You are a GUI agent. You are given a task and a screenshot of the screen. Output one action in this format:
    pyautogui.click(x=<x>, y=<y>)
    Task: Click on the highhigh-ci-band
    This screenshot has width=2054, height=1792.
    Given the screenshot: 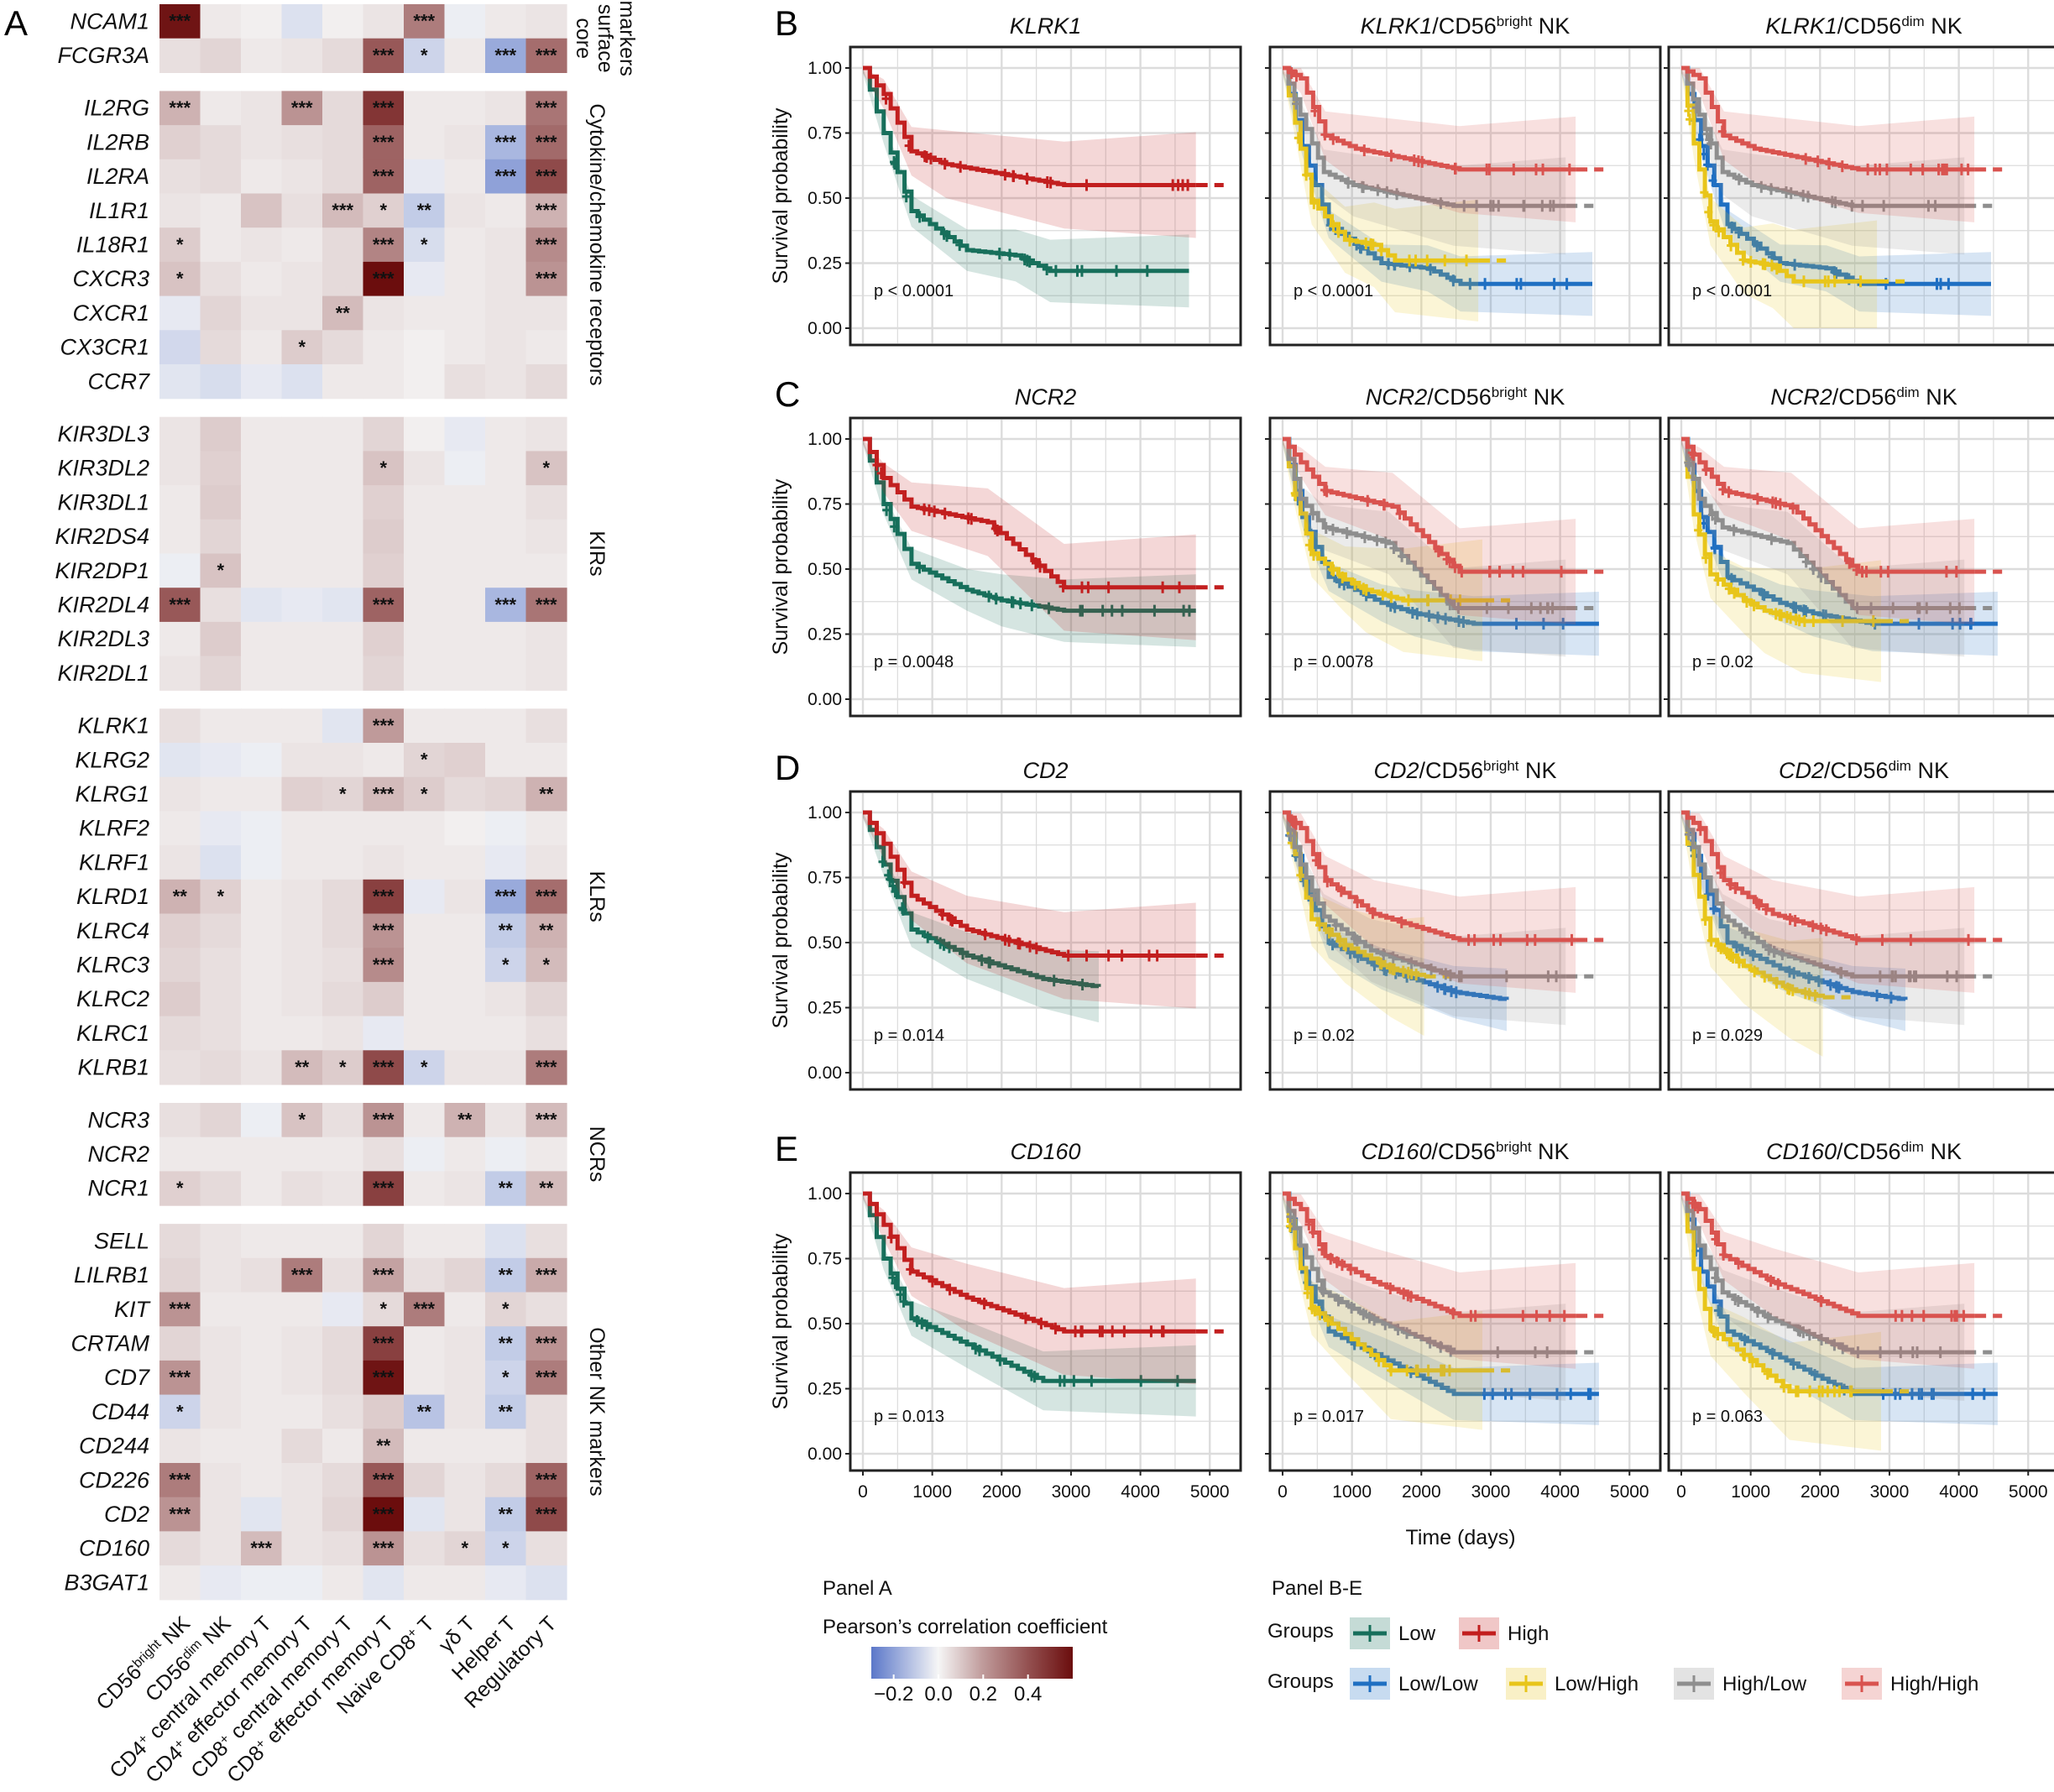 What is the action you would take?
    pyautogui.click(x=1828, y=902)
    